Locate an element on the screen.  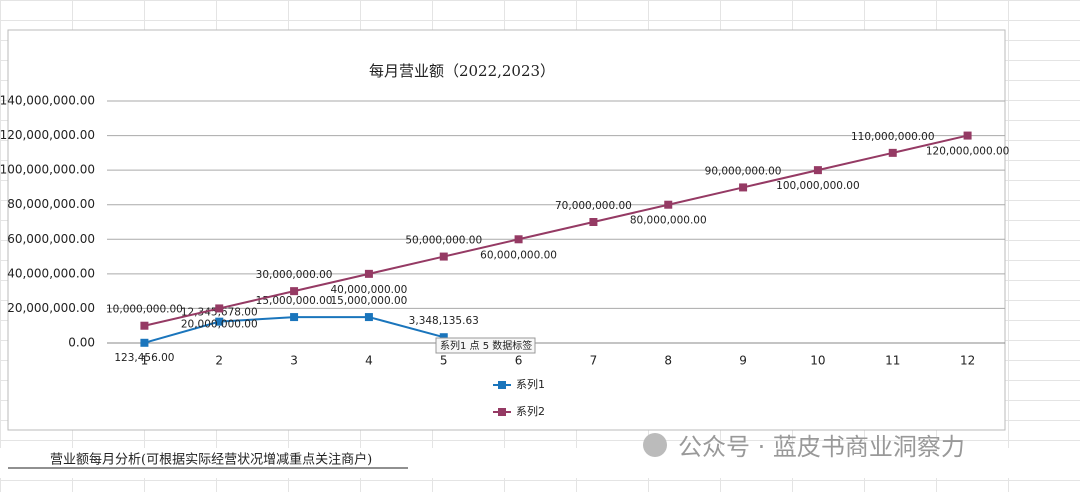
legend-label: 系列2 is located at coordinates (530, 411).